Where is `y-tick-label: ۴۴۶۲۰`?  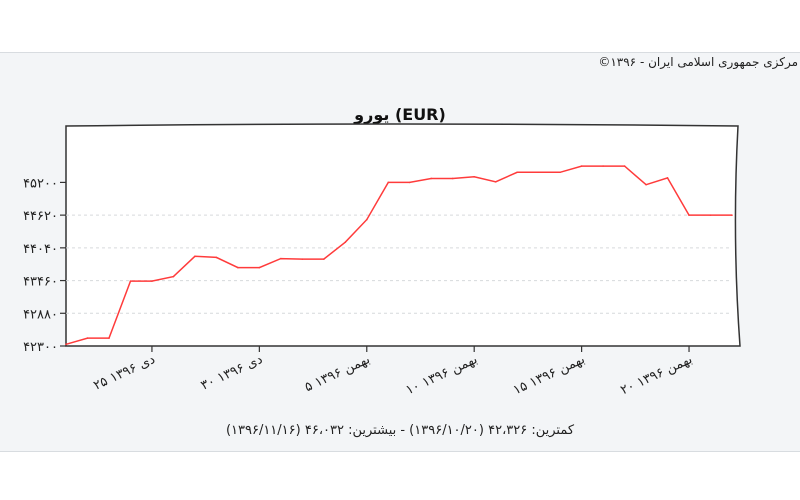 y-tick-label: ۴۴۶۲۰ is located at coordinates (40, 216).